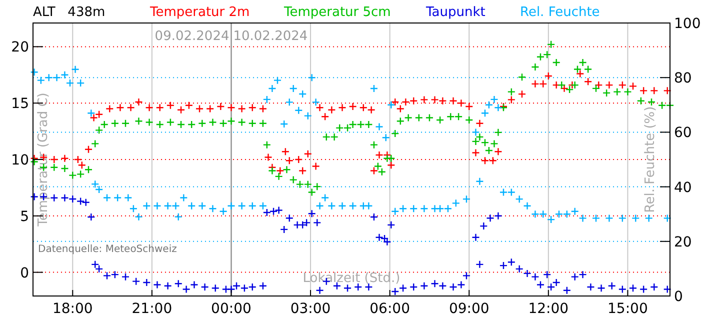  What do you see at coordinates (231, 309) in the screenshot?
I see `x-tick-label: 00:00` at bounding box center [231, 309].